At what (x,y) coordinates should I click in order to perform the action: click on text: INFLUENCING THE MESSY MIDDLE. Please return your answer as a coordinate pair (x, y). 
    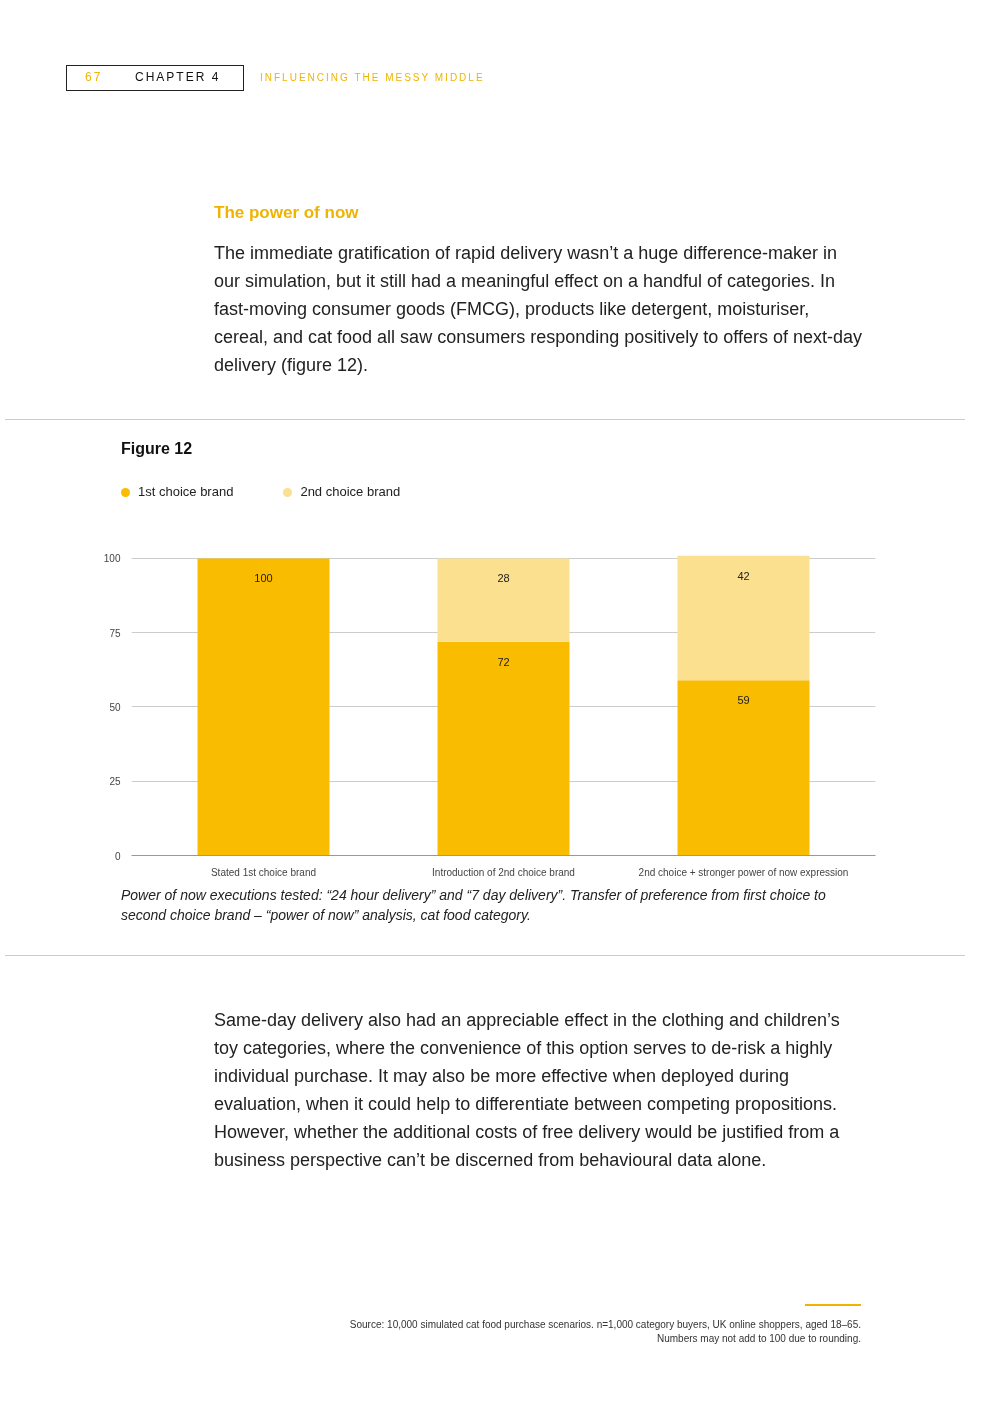
    Looking at the image, I should click on (372, 77).